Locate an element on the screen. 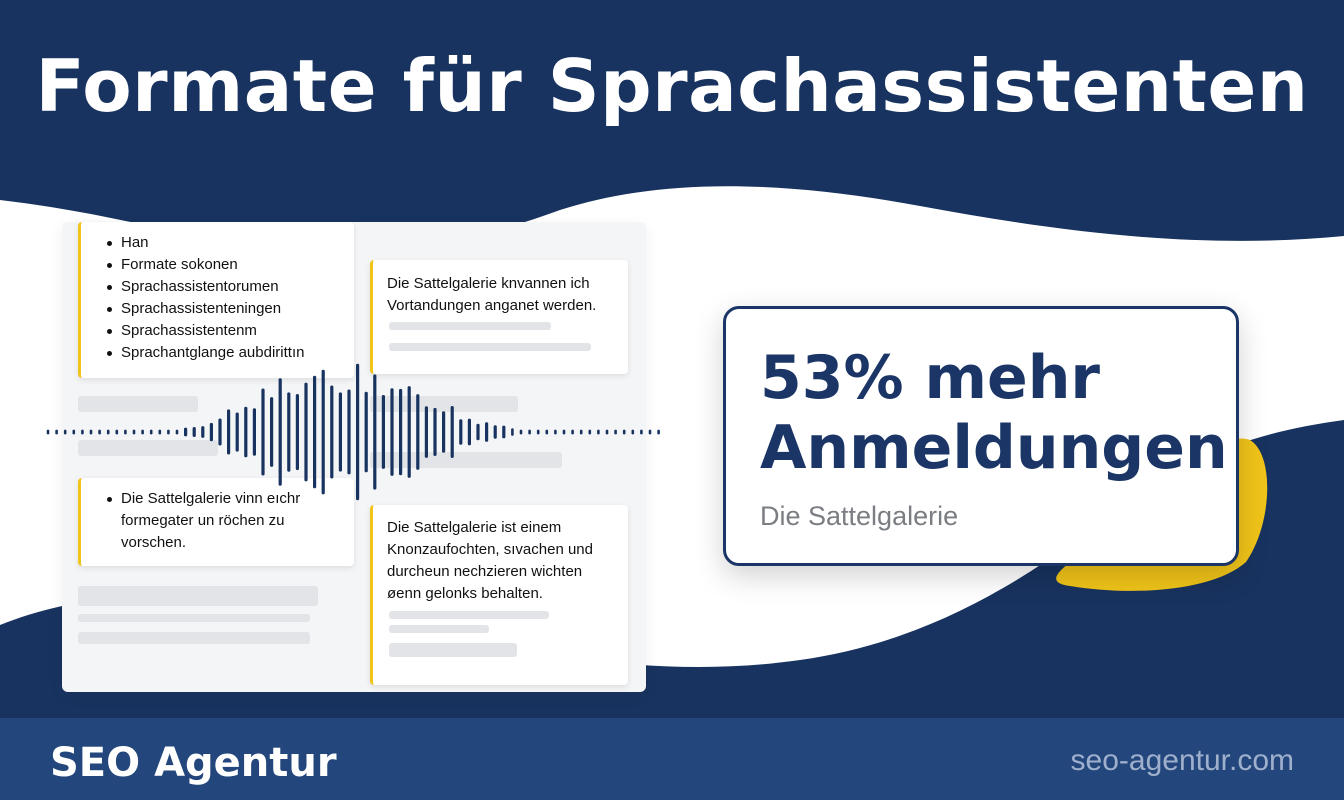 Image resolution: width=1344 pixels, height=800 pixels. brand-name: SEO Agentur is located at coordinates (193, 763).